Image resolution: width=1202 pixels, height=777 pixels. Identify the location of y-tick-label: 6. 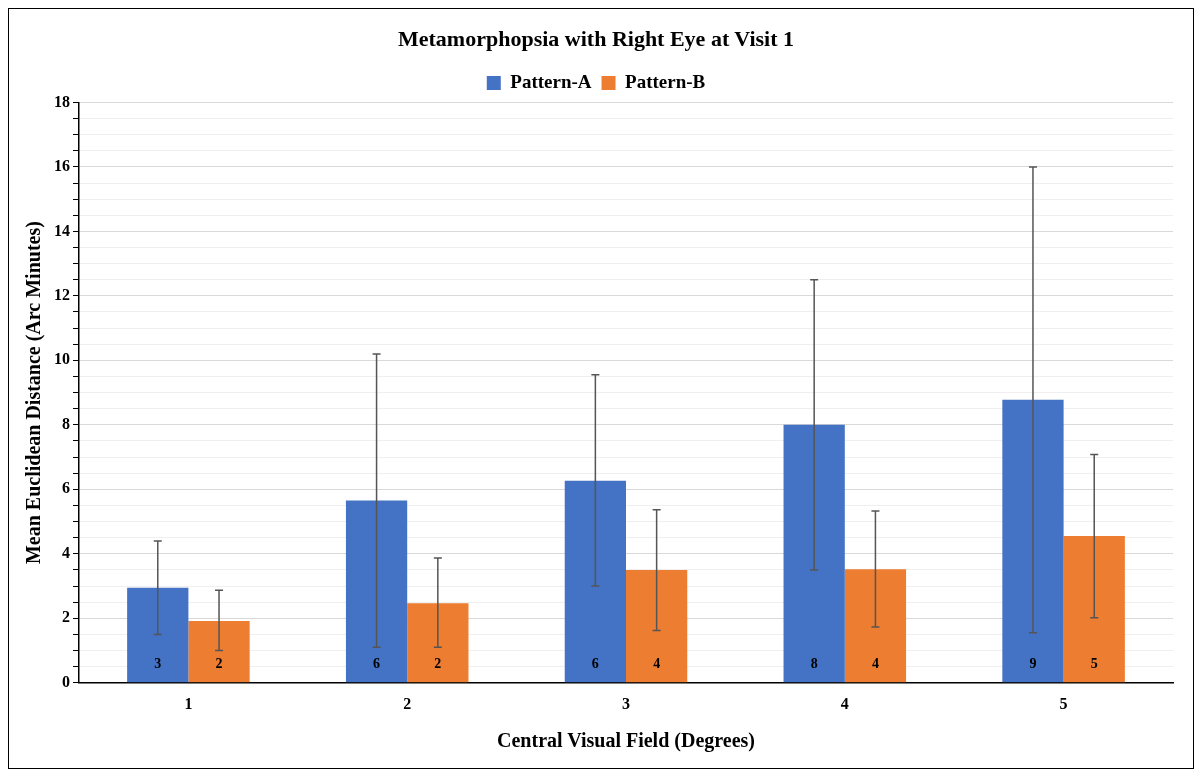
(66, 488).